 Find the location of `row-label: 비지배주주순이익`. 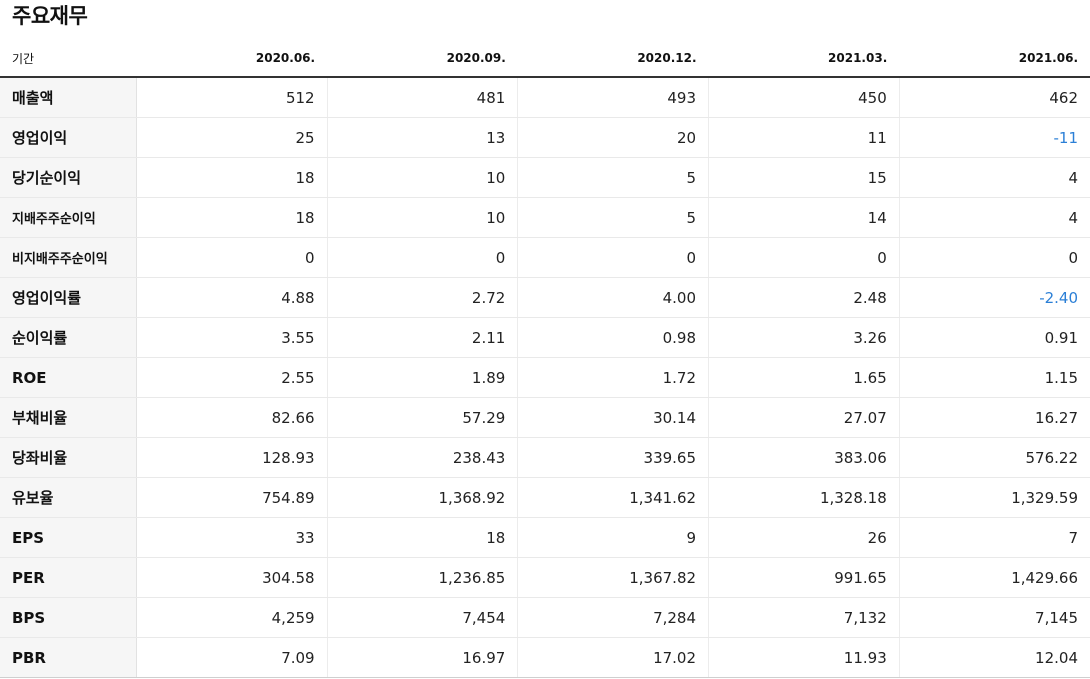

row-label: 비지배주주순이익 is located at coordinates (68, 257).